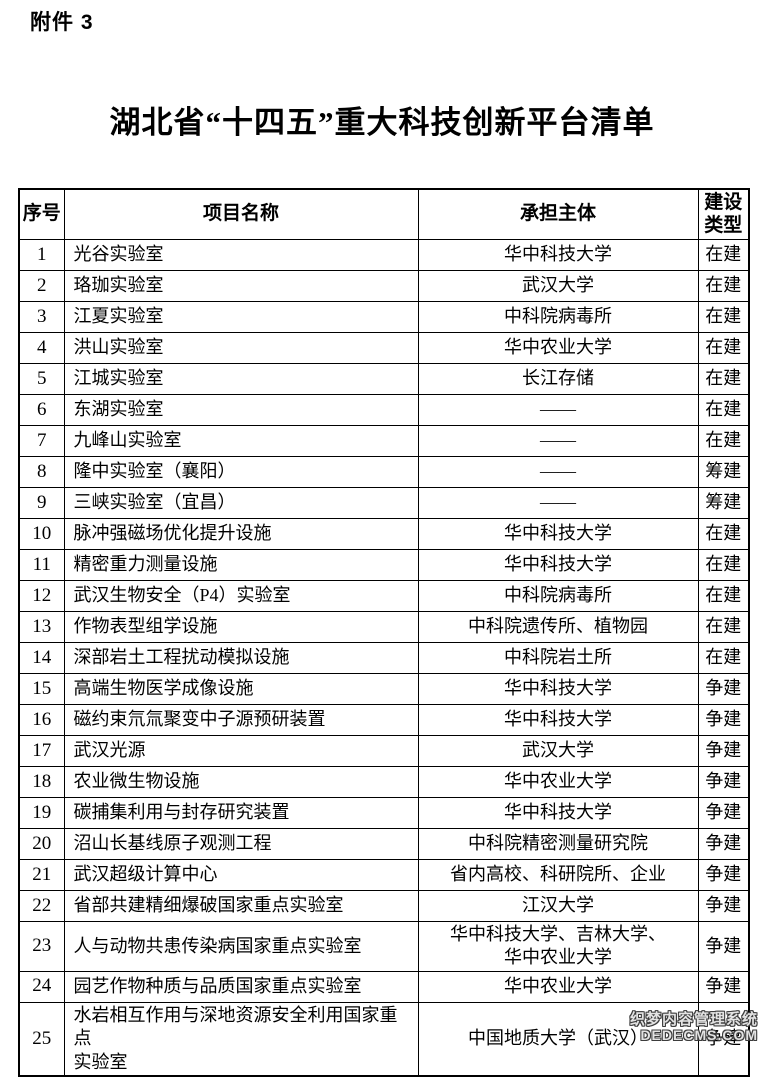 The image size is (764, 1077). What do you see at coordinates (558, 627) in the screenshot?
I see `cell-entity: 中科院遗传所、植物园` at bounding box center [558, 627].